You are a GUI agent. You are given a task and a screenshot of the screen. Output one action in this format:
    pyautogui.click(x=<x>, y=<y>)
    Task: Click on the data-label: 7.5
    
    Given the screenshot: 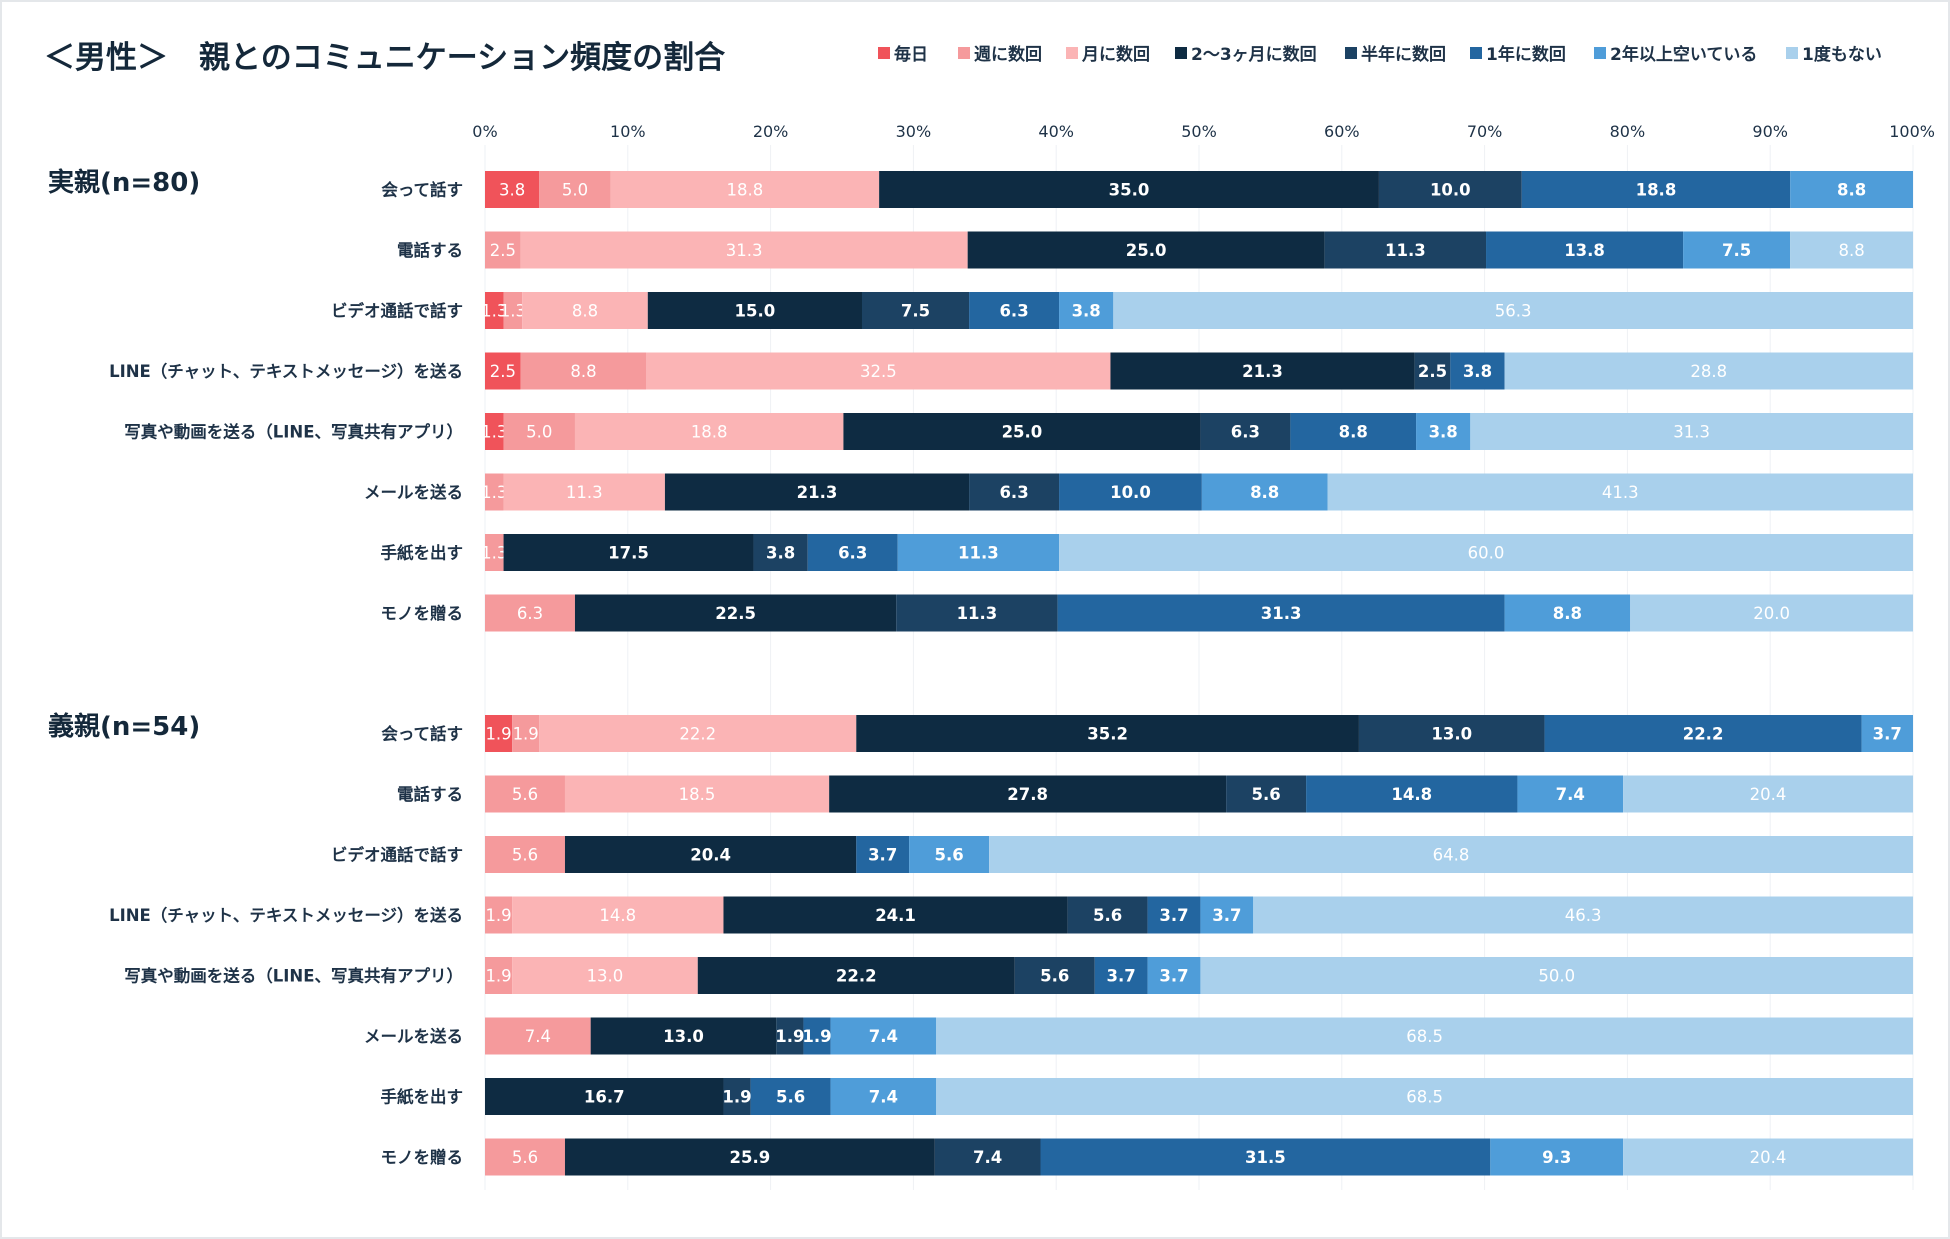 What is the action you would take?
    pyautogui.click(x=1736, y=250)
    